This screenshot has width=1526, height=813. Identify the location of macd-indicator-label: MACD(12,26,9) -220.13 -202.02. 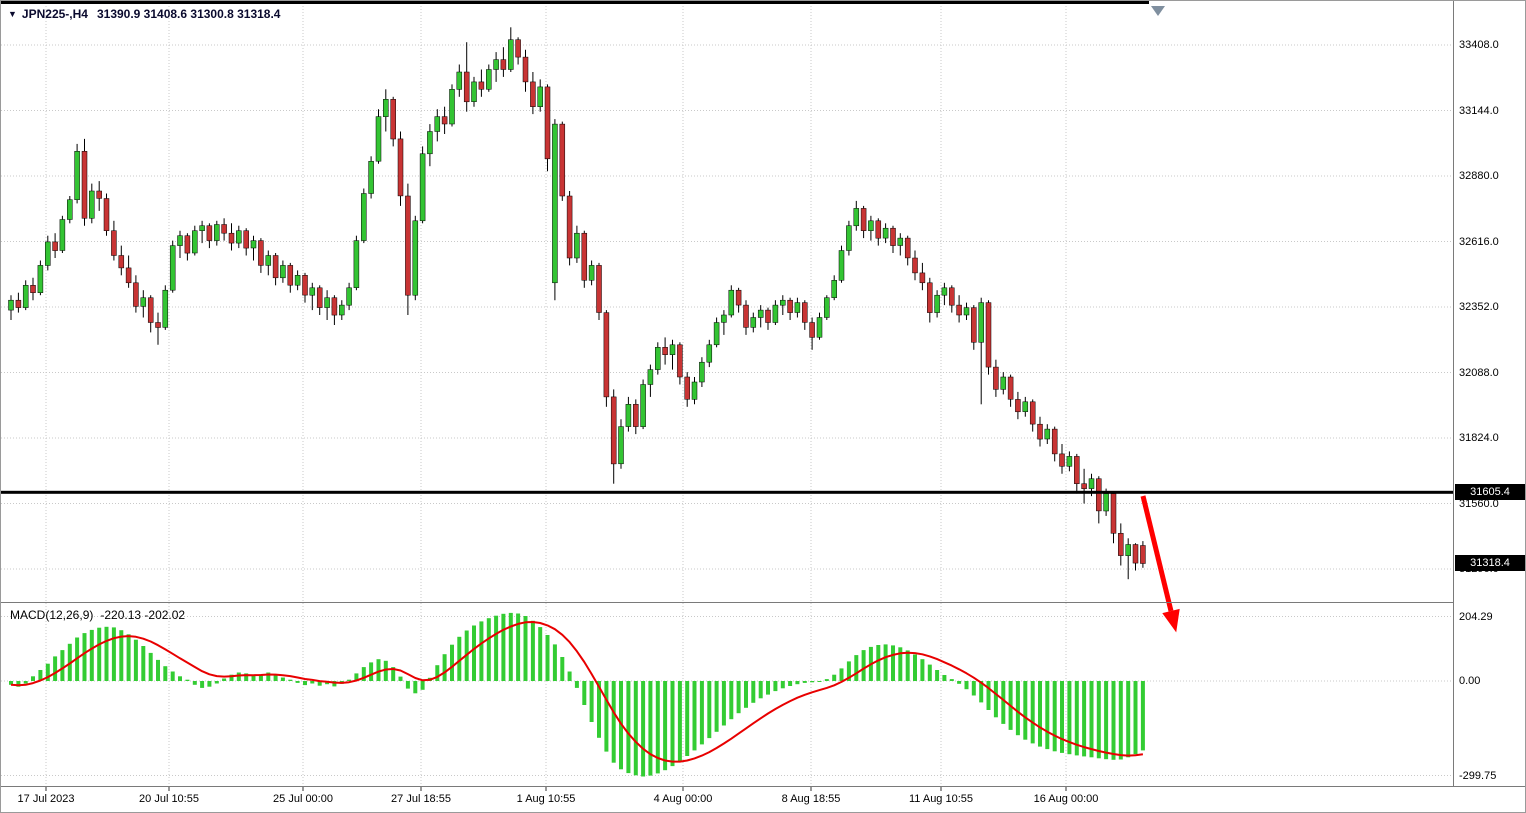
(97, 615).